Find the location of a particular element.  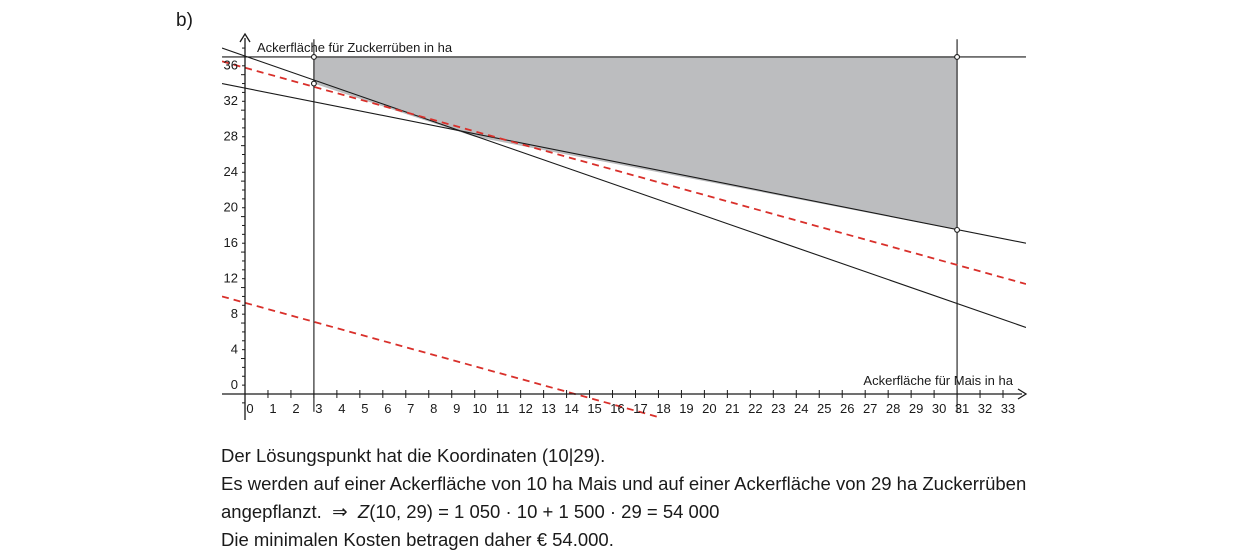

x-tick-label: 32 is located at coordinates (985, 408).